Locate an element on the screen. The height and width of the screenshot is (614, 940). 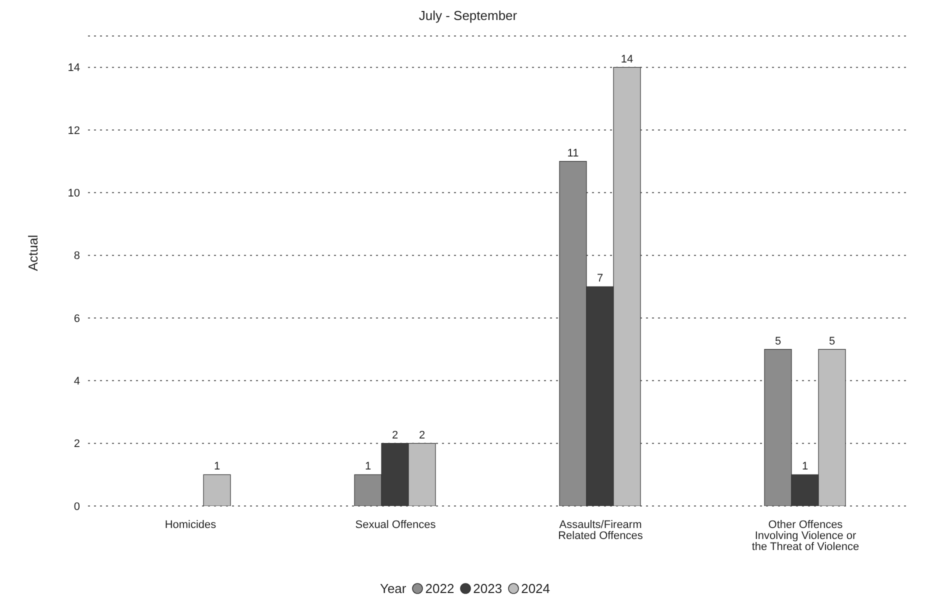
y-axis-title: Actual is located at coordinates (33, 252).